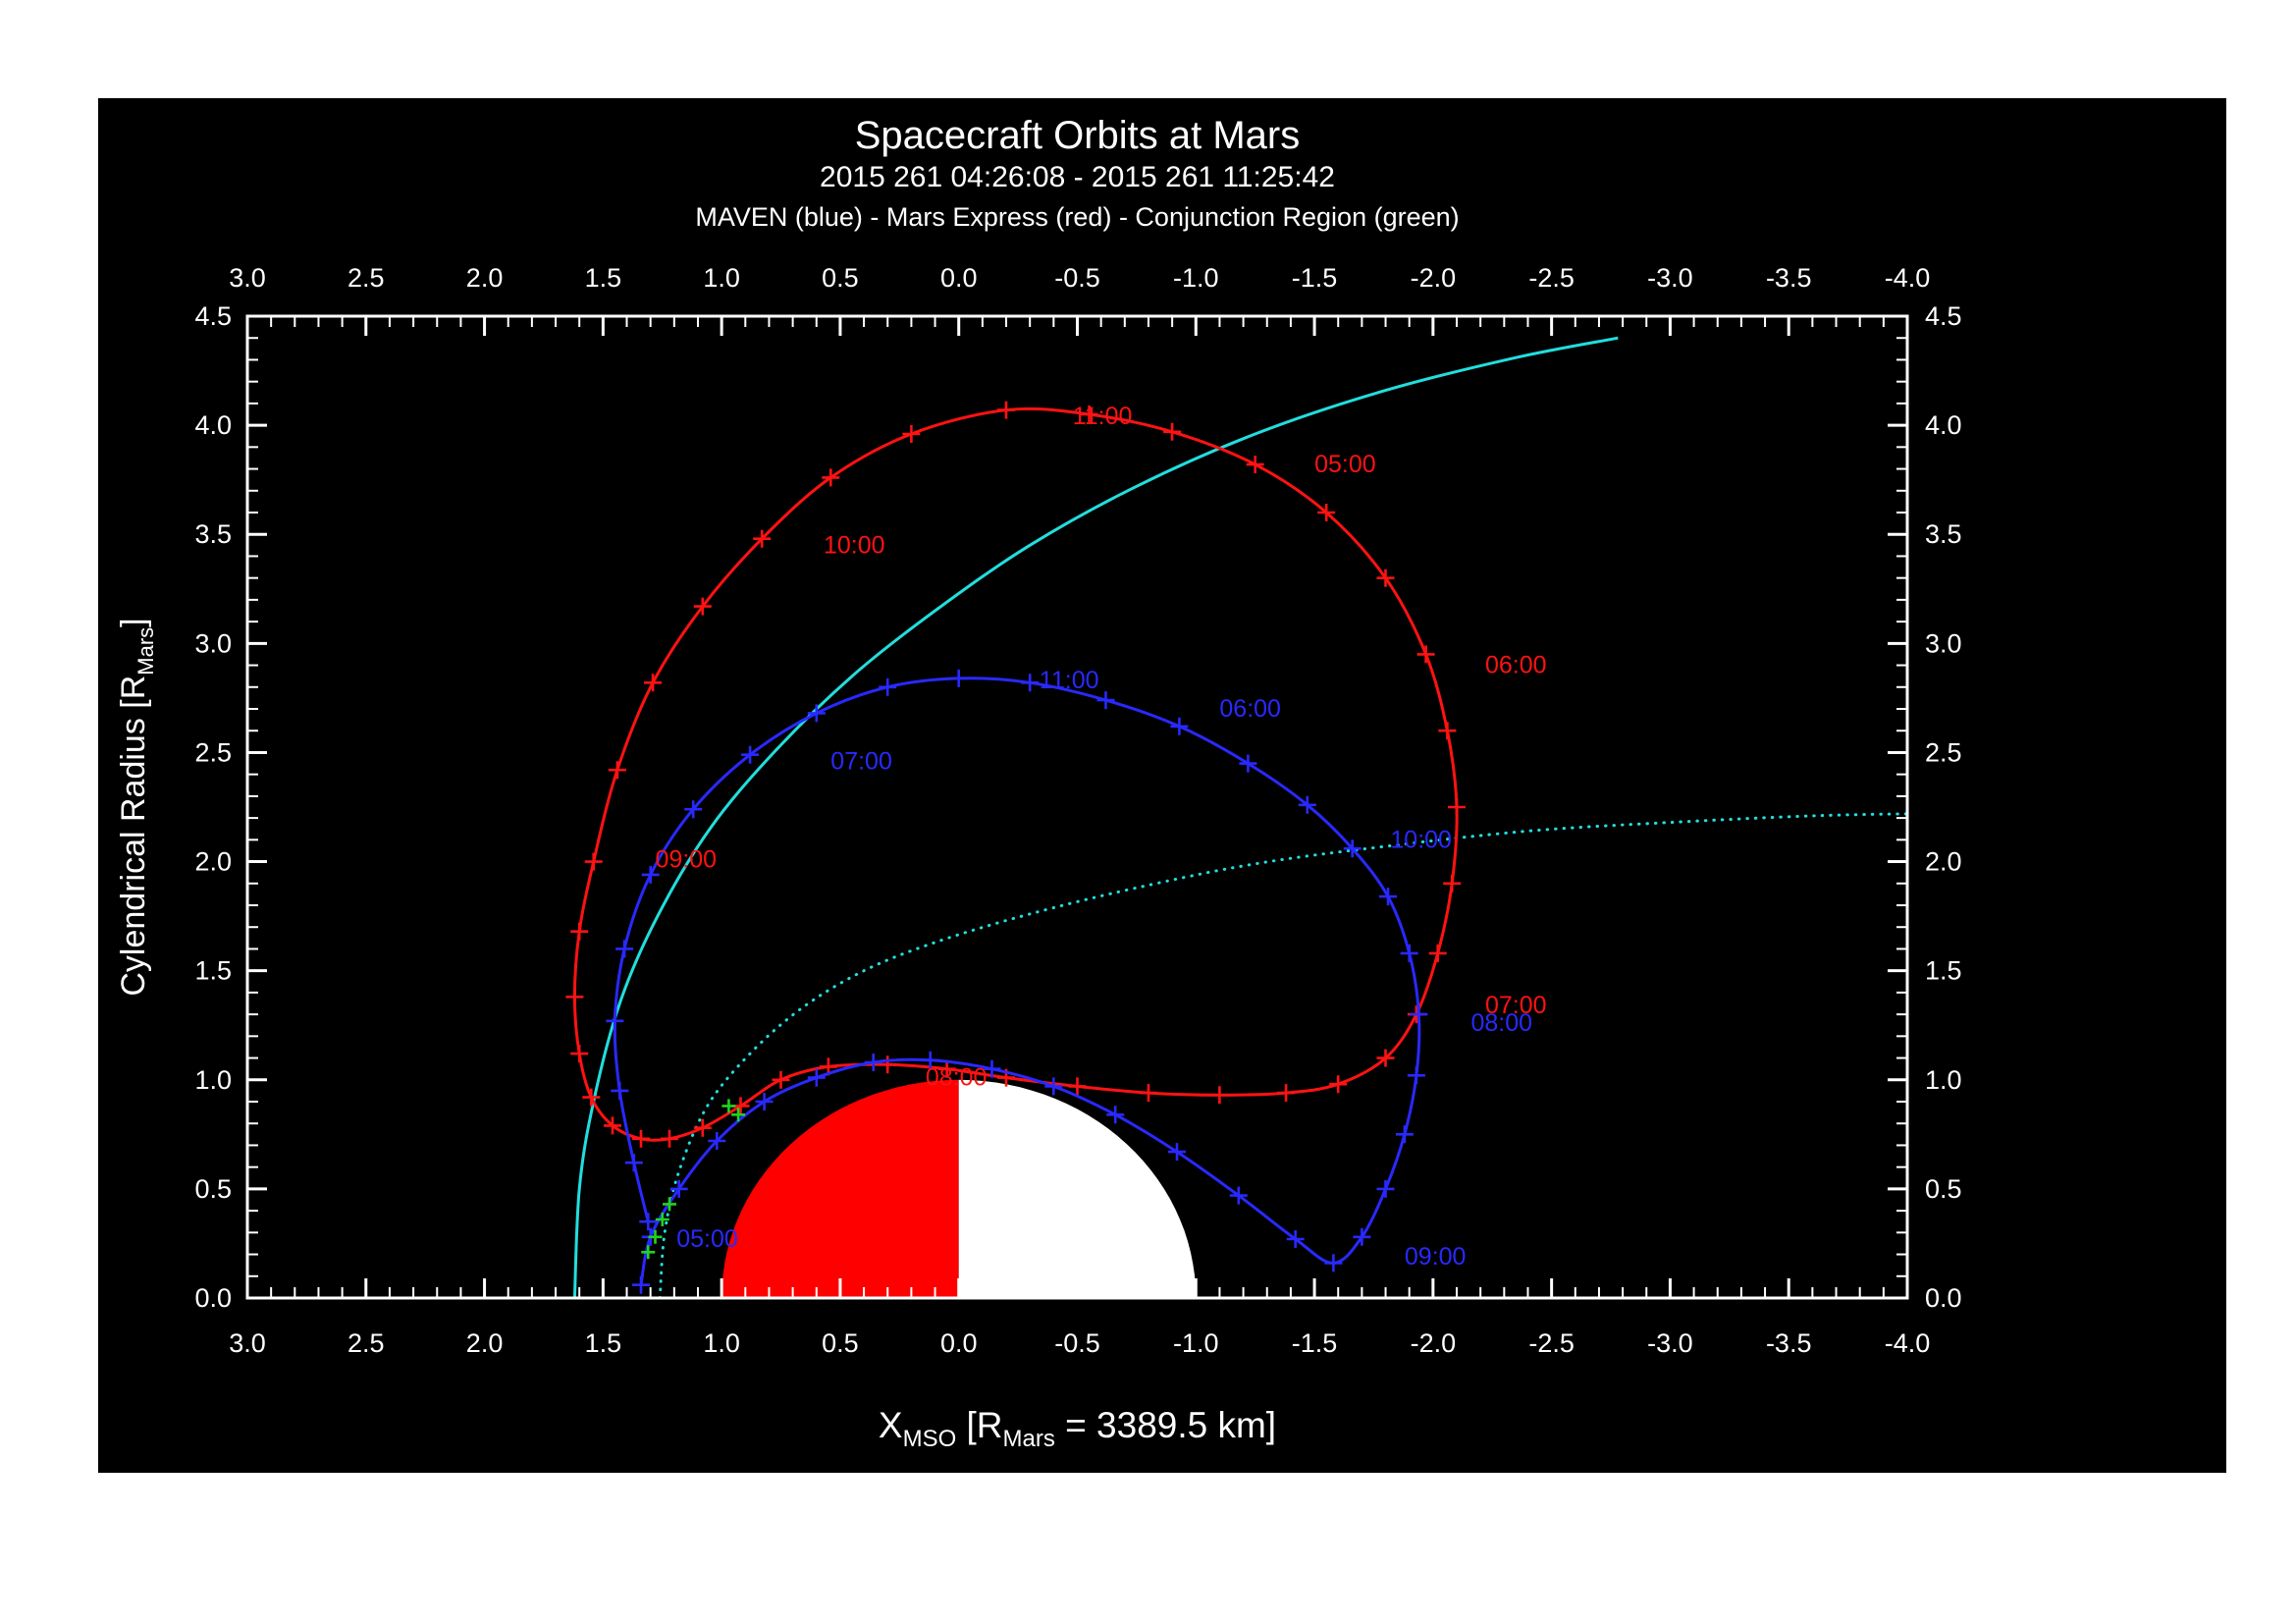 The image size is (2296, 1623). I want to click on y-tick-label-left: 0.0, so click(213, 1298).